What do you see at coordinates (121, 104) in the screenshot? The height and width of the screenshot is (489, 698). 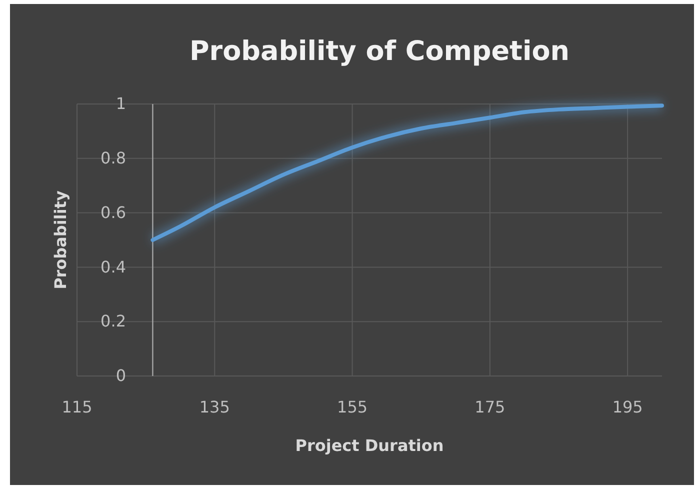 I see `y-tick-label: 1` at bounding box center [121, 104].